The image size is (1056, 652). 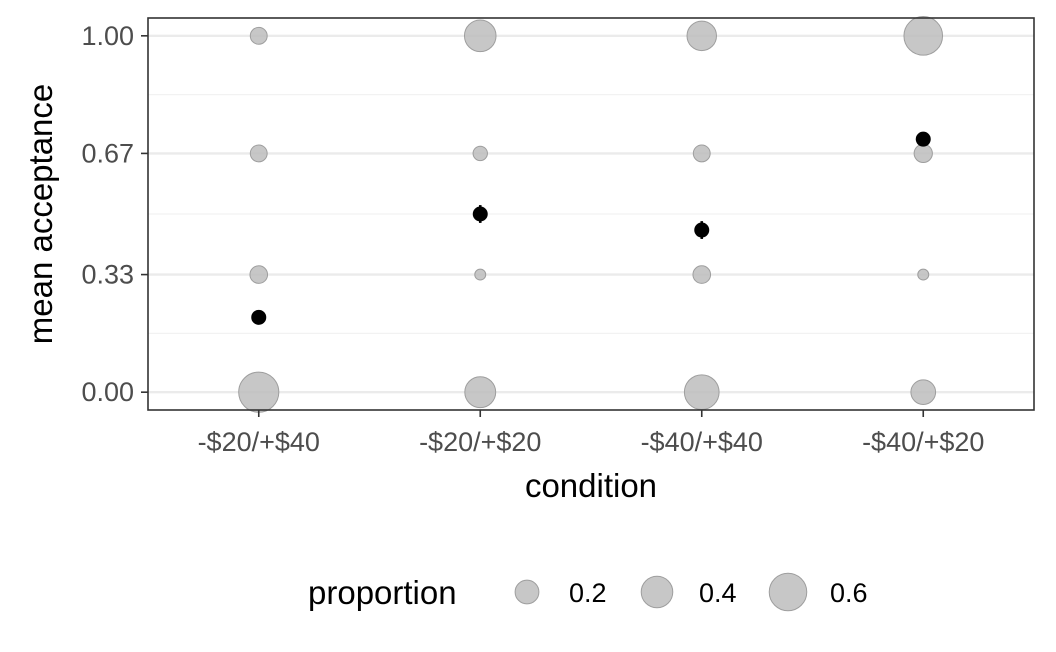 I want to click on legend-label: 0.2, so click(x=588, y=593).